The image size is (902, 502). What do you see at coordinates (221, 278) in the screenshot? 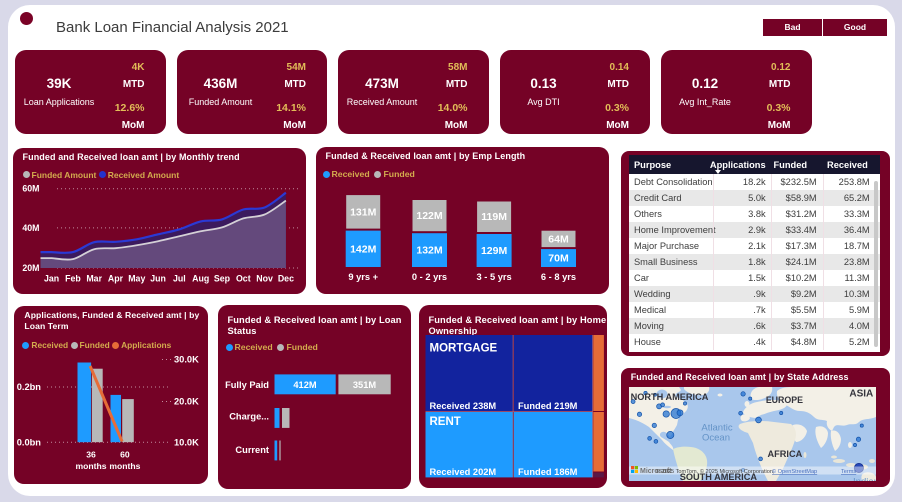
I see `svg-text: Sep` at bounding box center [221, 278].